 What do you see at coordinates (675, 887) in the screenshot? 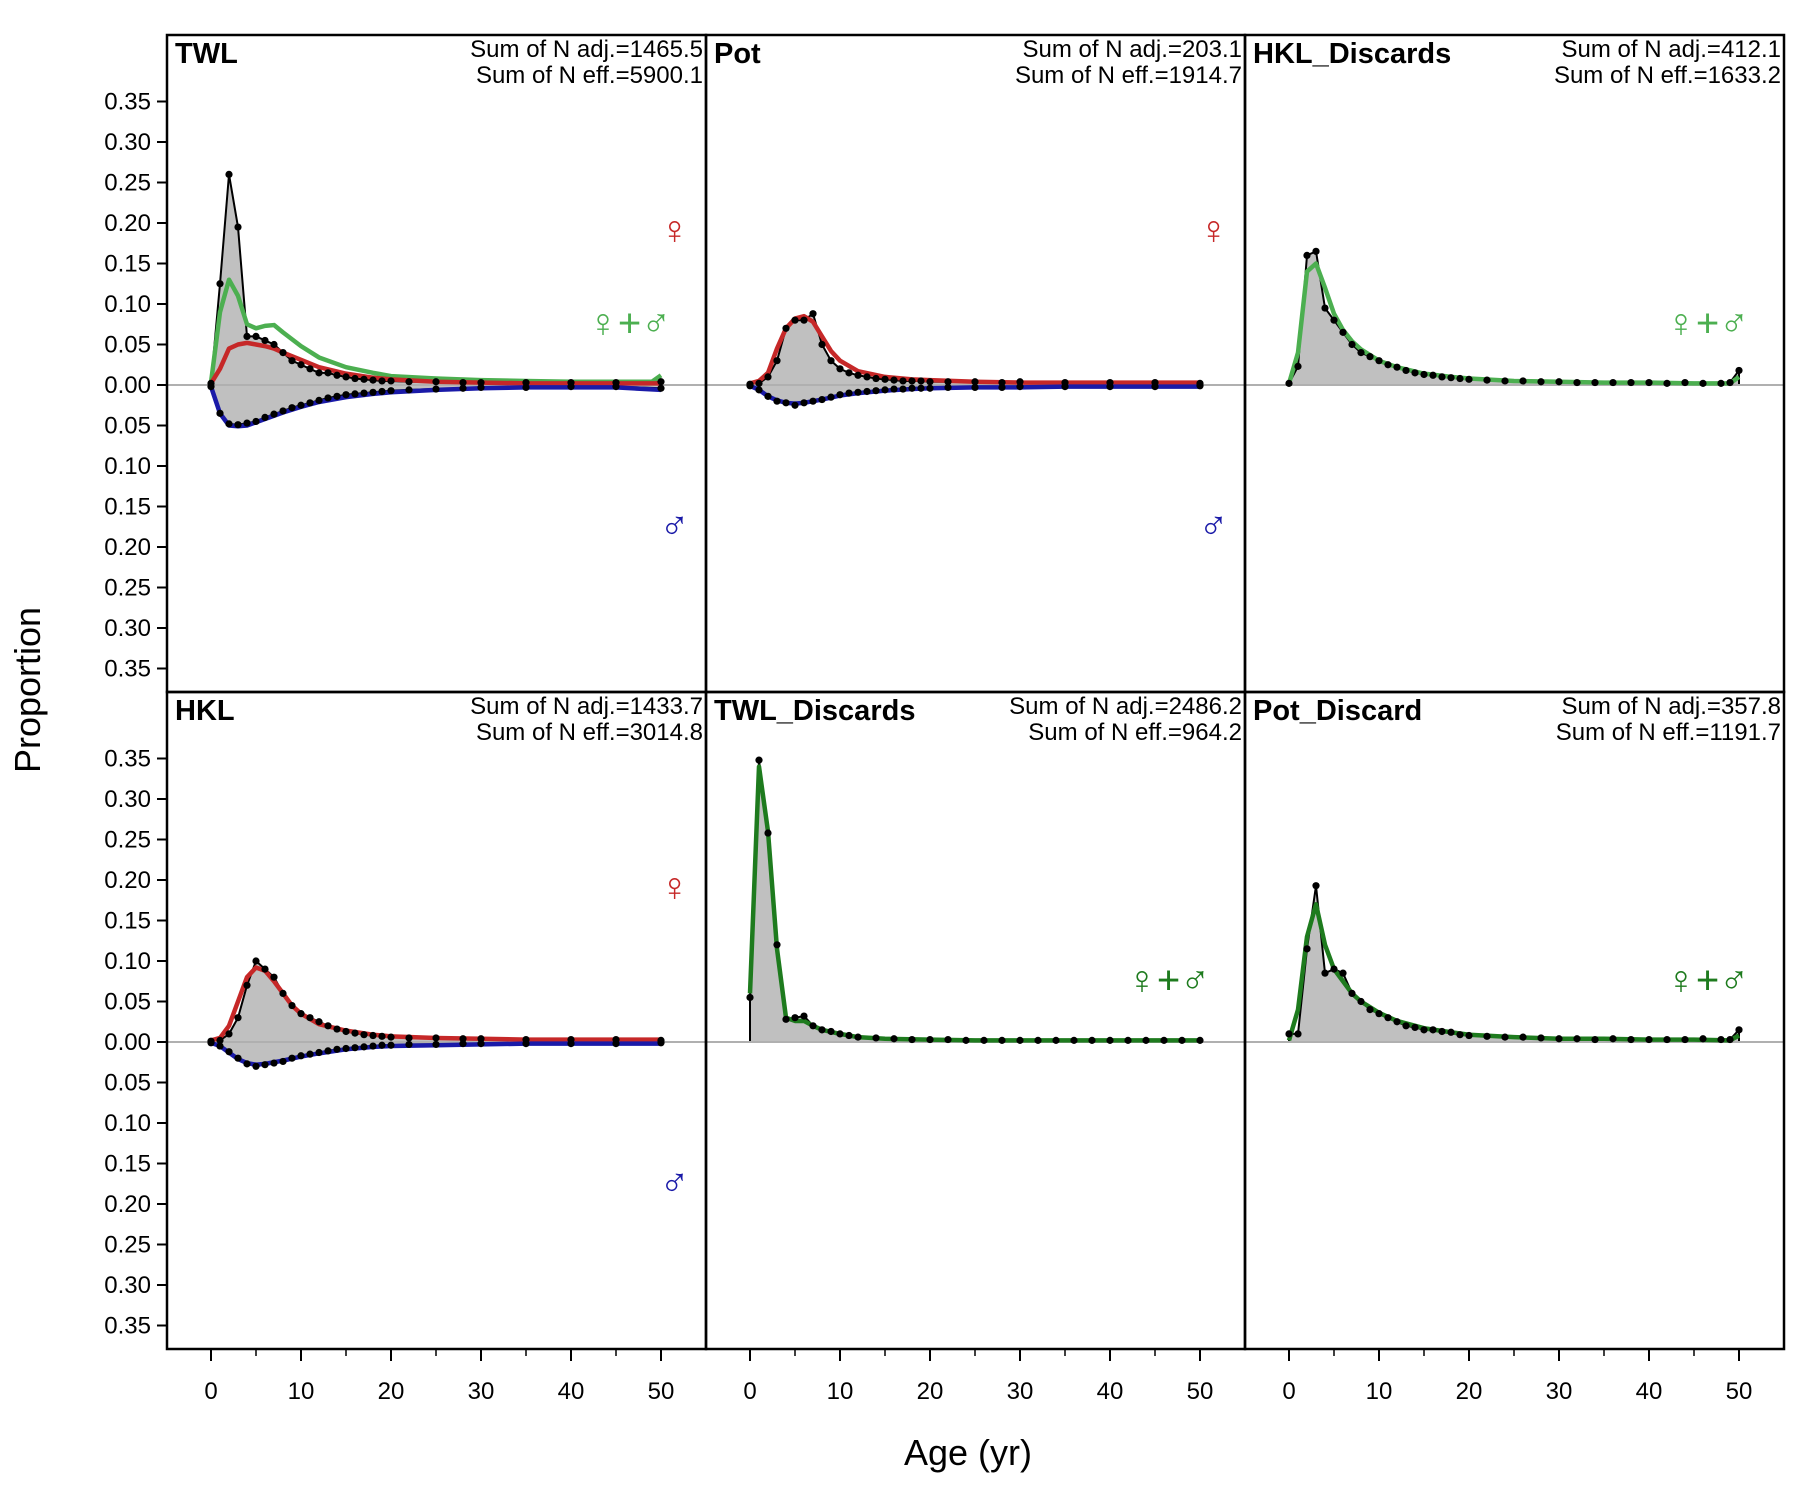
I see `female-symbol: ♀` at bounding box center [675, 887].